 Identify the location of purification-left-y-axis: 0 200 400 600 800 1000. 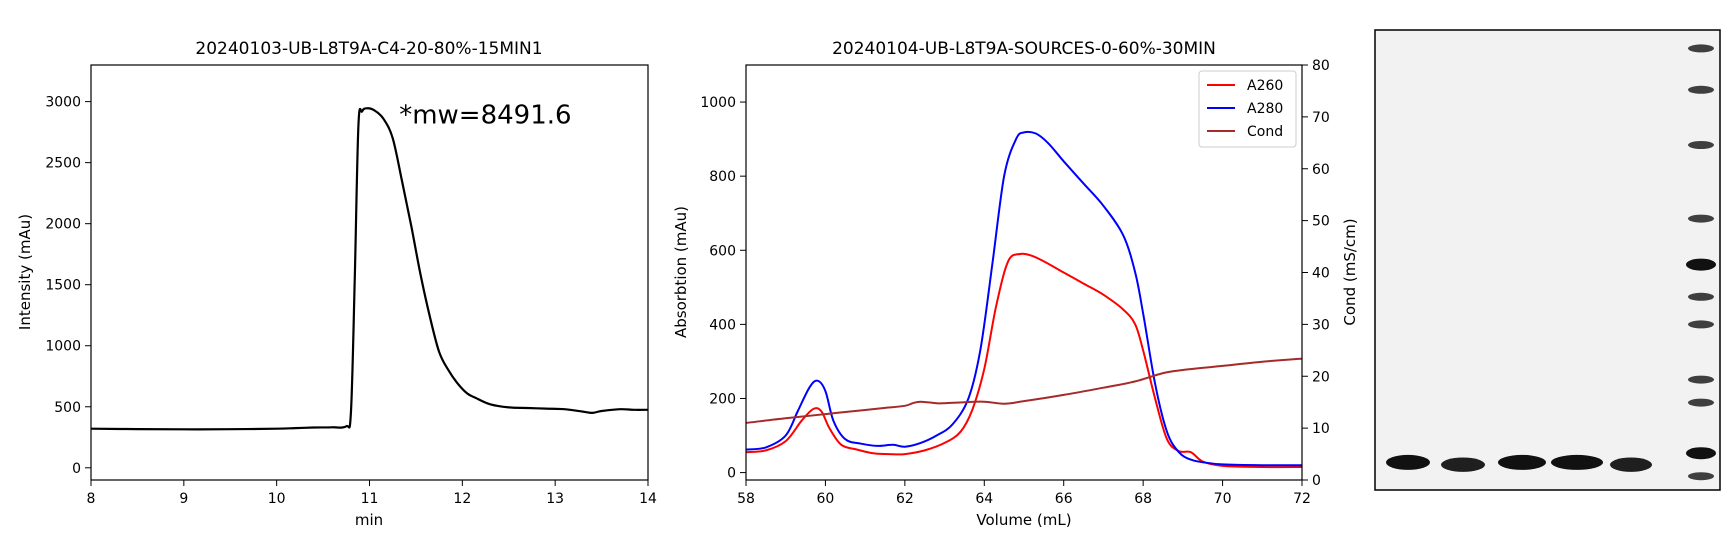
(723, 288).